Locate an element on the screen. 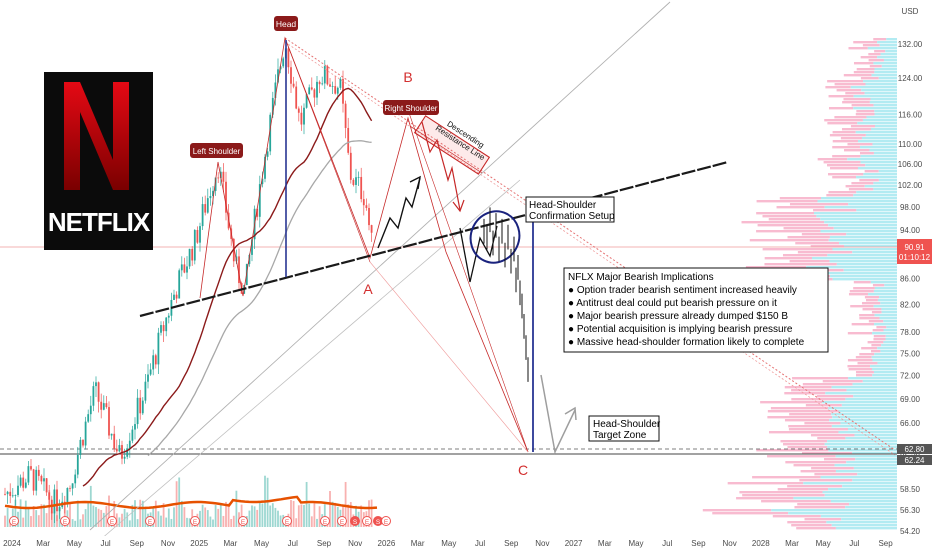 Image resolution: width=932 pixels, height=550 pixels. resistance-box-divider is located at coordinates (446, 149).